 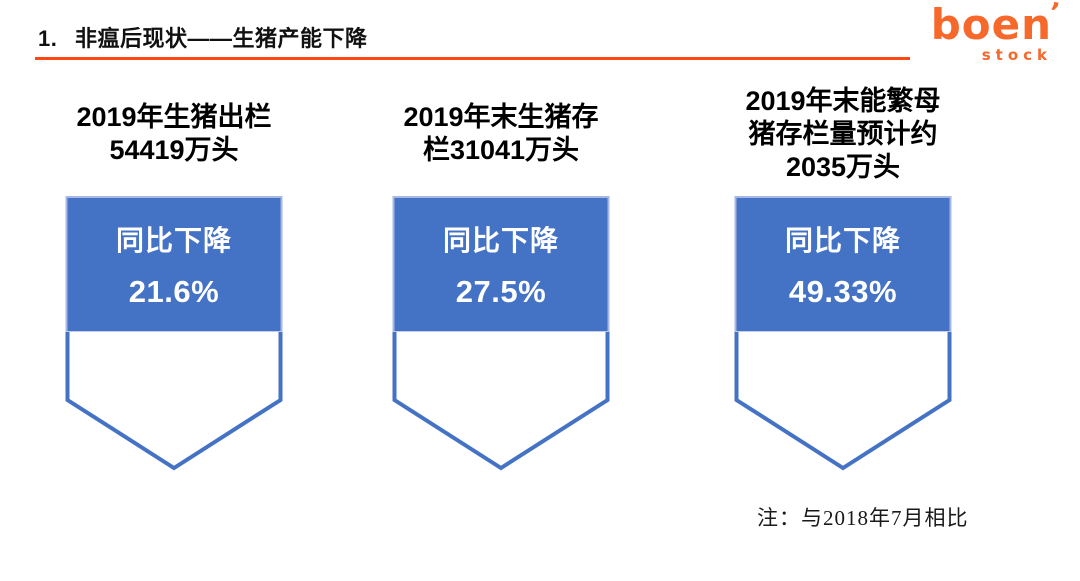 I want to click on logo-brand-text: boen ’, so click(x=997, y=23).